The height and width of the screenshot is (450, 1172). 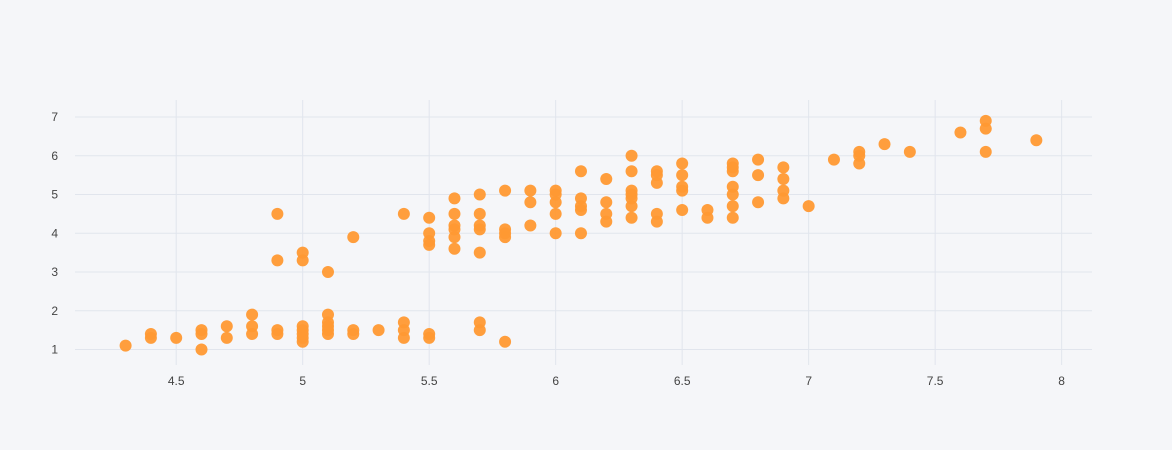 I want to click on y-tick-label: 5, so click(x=54, y=195).